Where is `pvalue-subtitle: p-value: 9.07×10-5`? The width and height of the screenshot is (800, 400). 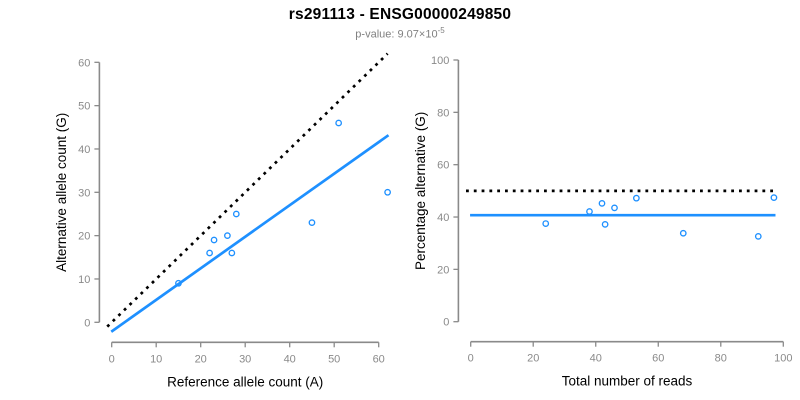
pvalue-subtitle: p-value: 9.07×10-5 is located at coordinates (400, 33).